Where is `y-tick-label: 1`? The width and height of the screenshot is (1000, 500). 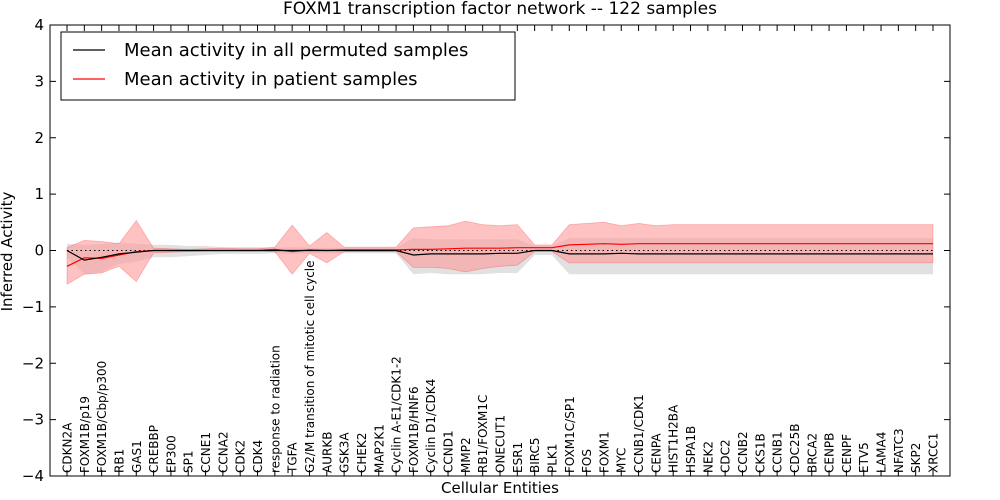
y-tick-label: 1 is located at coordinates (39, 194).